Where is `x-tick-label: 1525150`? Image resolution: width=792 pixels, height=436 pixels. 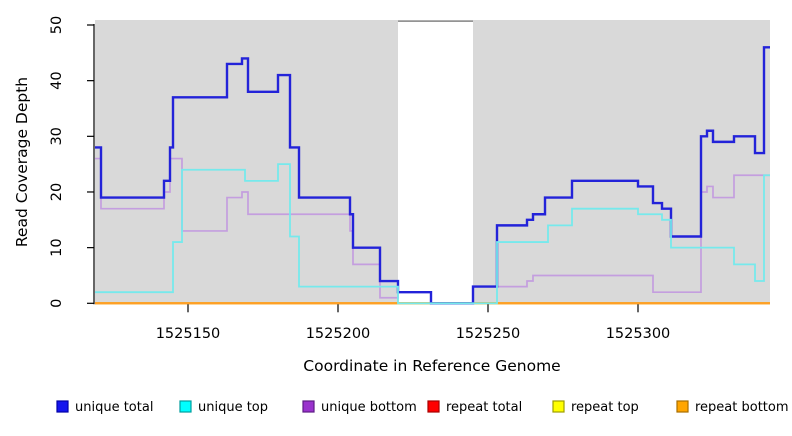 x-tick-label: 1525150 is located at coordinates (188, 334).